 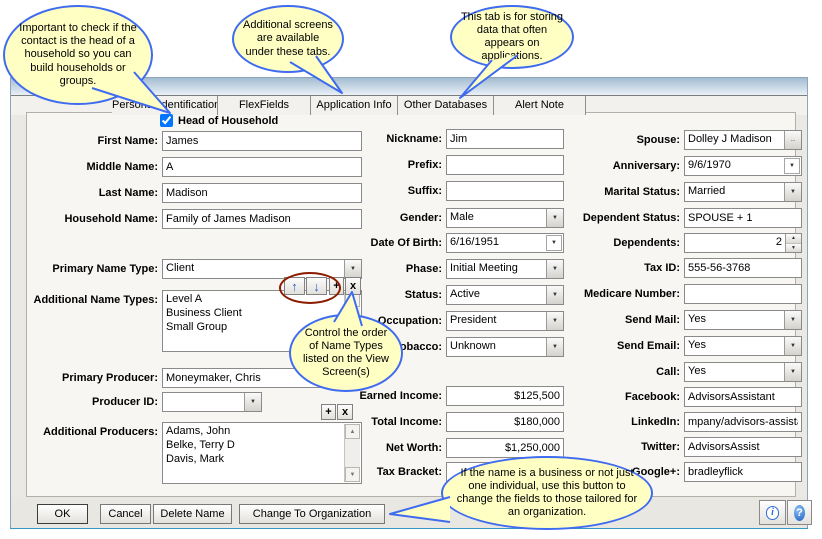 What do you see at coordinates (197, 327) in the screenshot?
I see `list-item: Small Group` at bounding box center [197, 327].